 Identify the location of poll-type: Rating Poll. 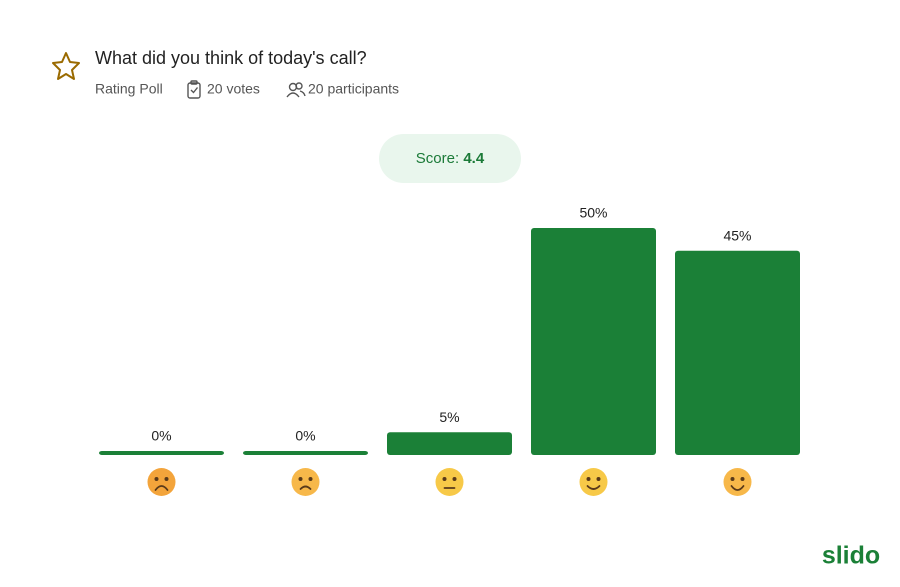
(129, 89).